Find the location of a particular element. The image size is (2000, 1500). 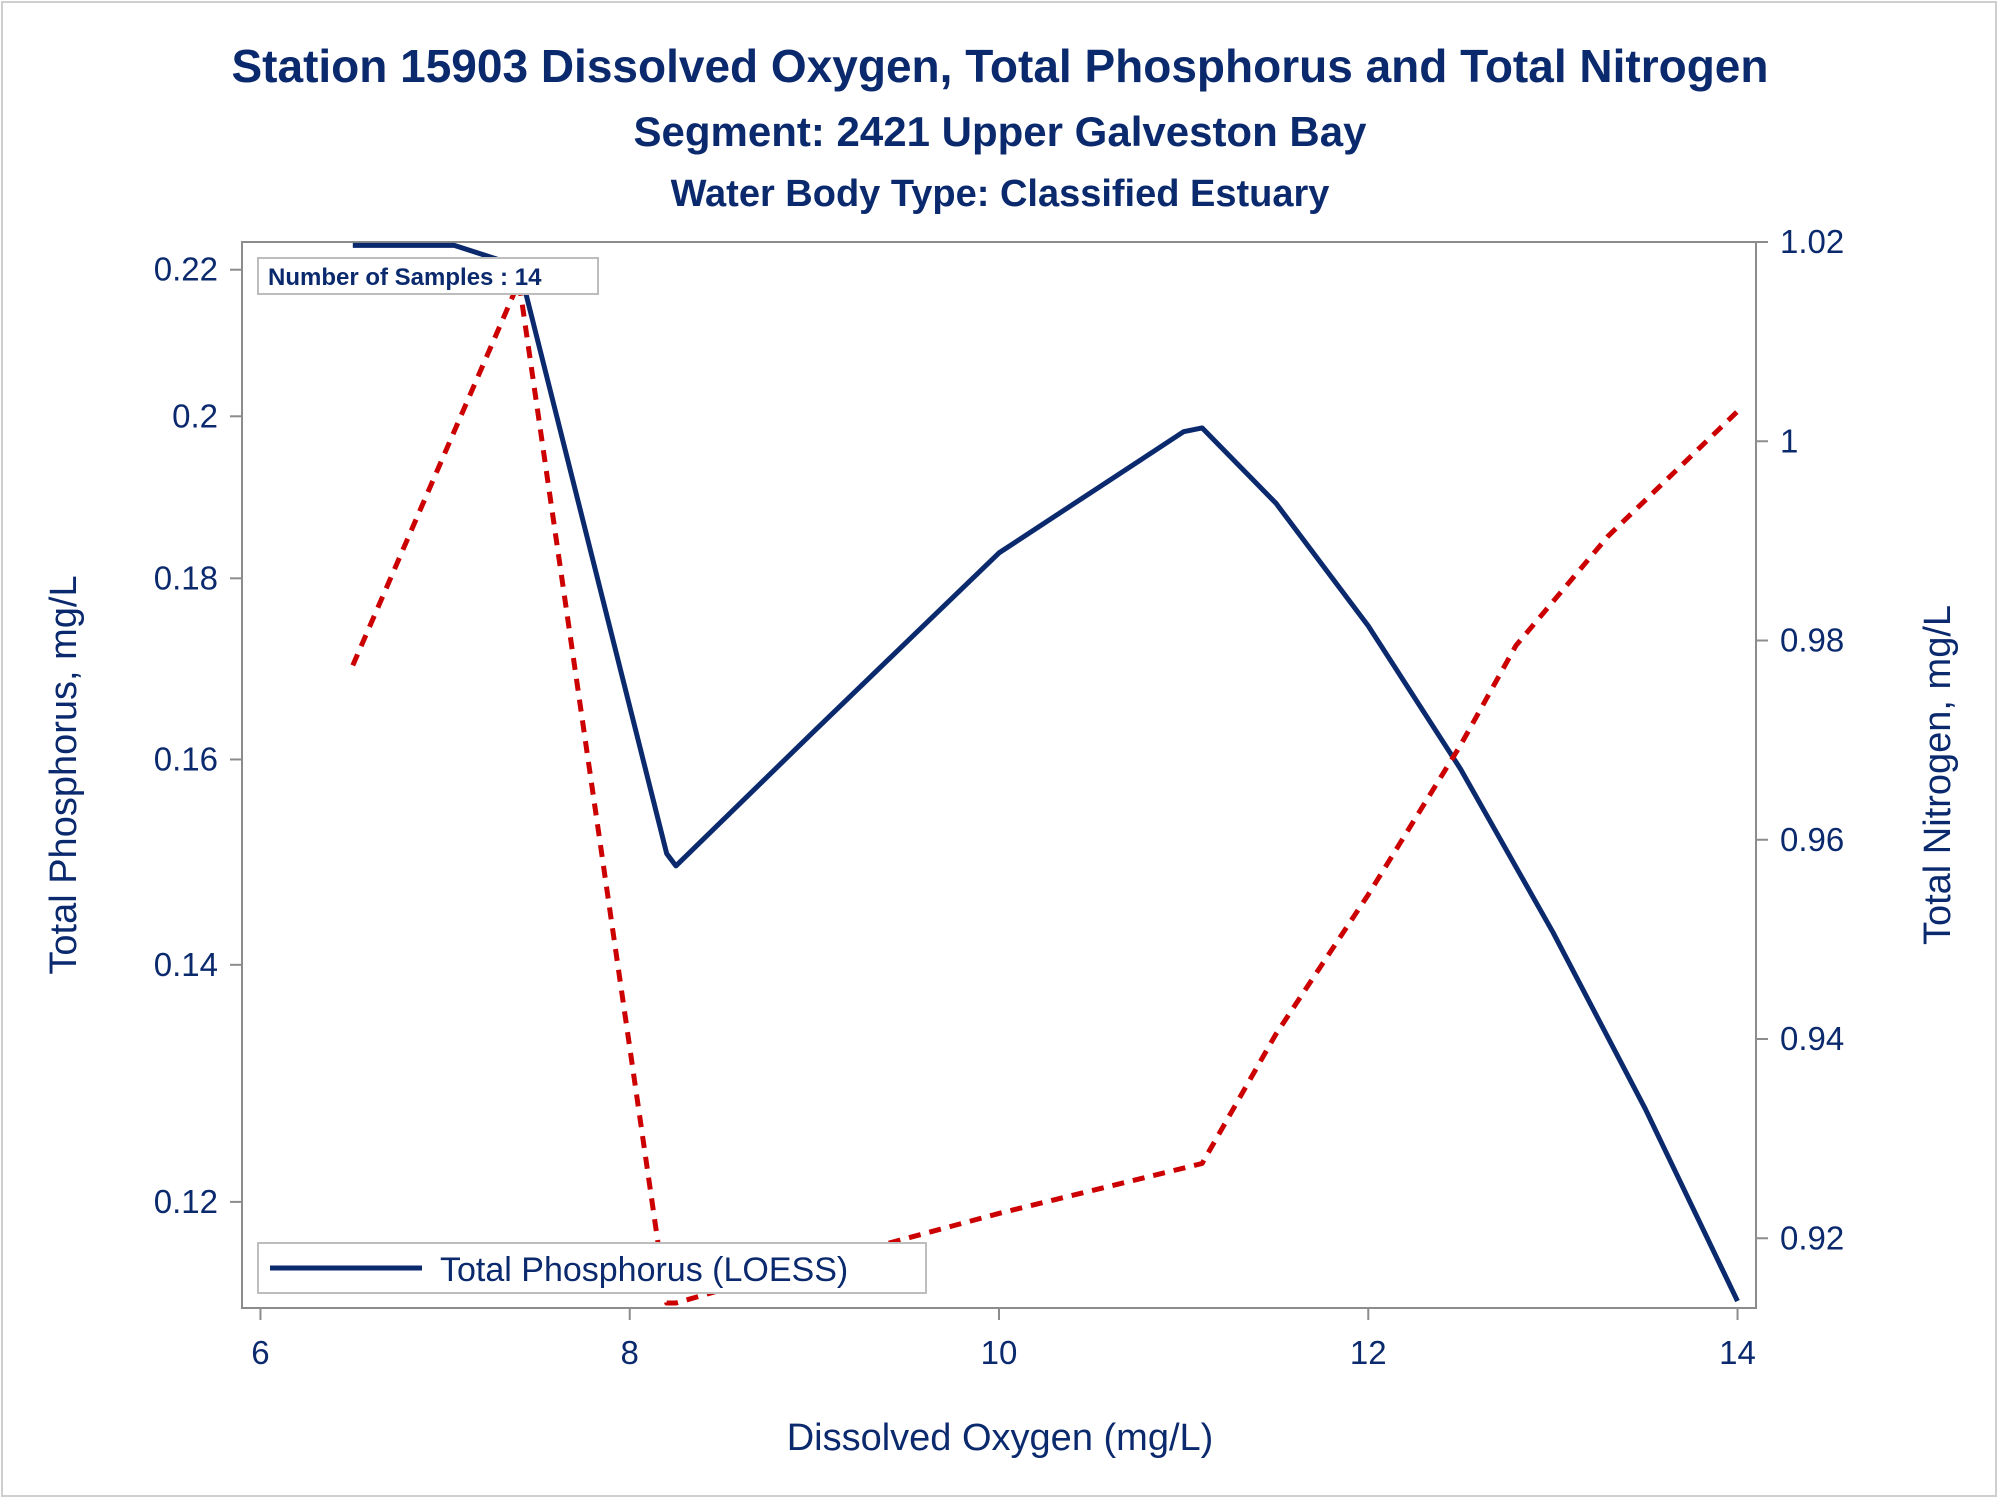

legend-label-phosphorus: Total Phosphorus (LOESS) is located at coordinates (644, 1270).